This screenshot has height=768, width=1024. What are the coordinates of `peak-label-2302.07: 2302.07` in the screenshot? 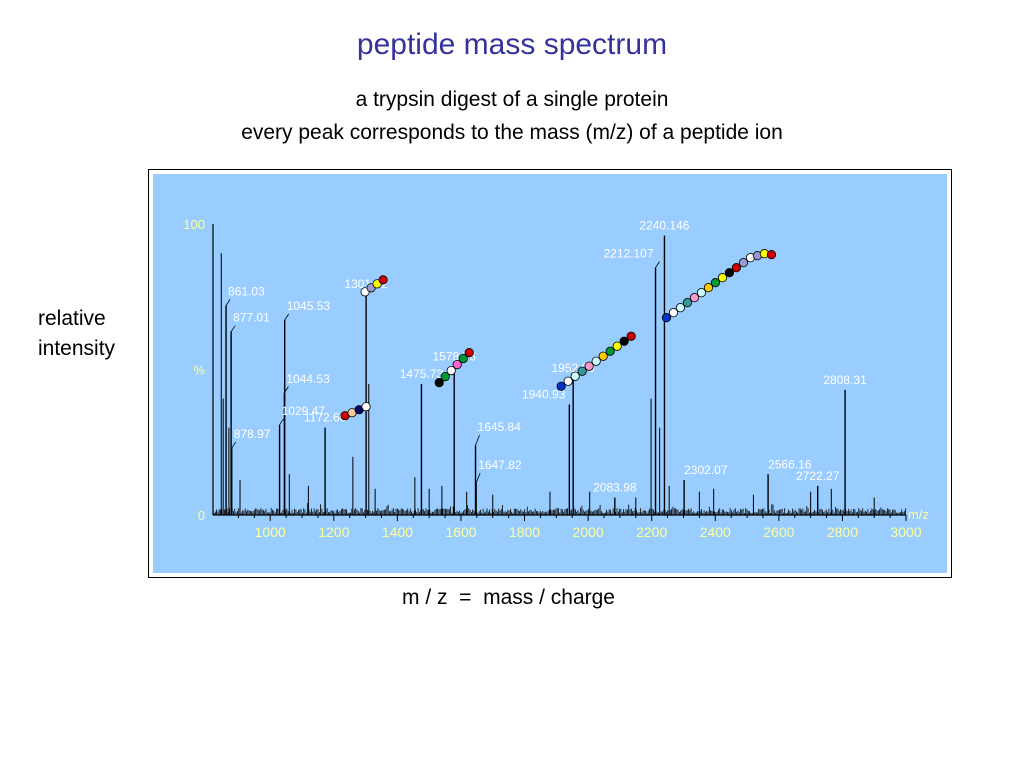 It's located at (706, 470).